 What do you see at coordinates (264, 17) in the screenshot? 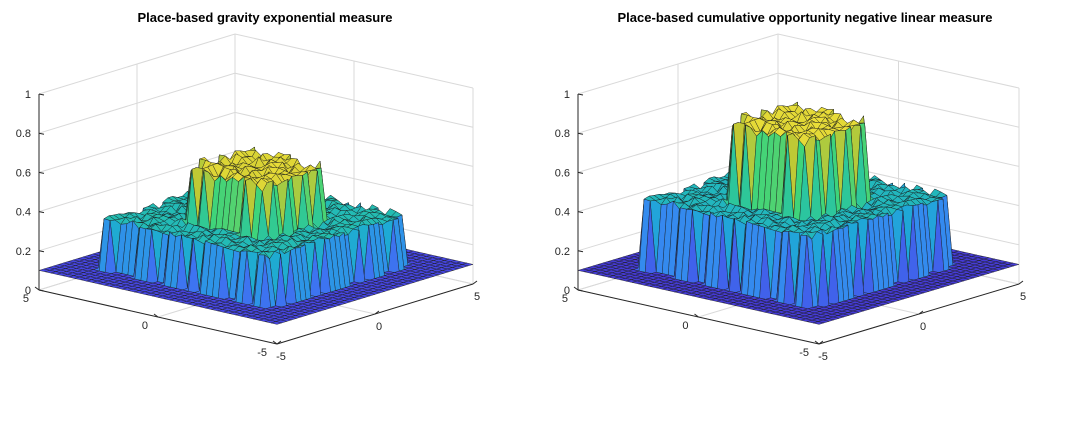
I see `chart-title: Place-based gravity exponential measure` at bounding box center [264, 17].